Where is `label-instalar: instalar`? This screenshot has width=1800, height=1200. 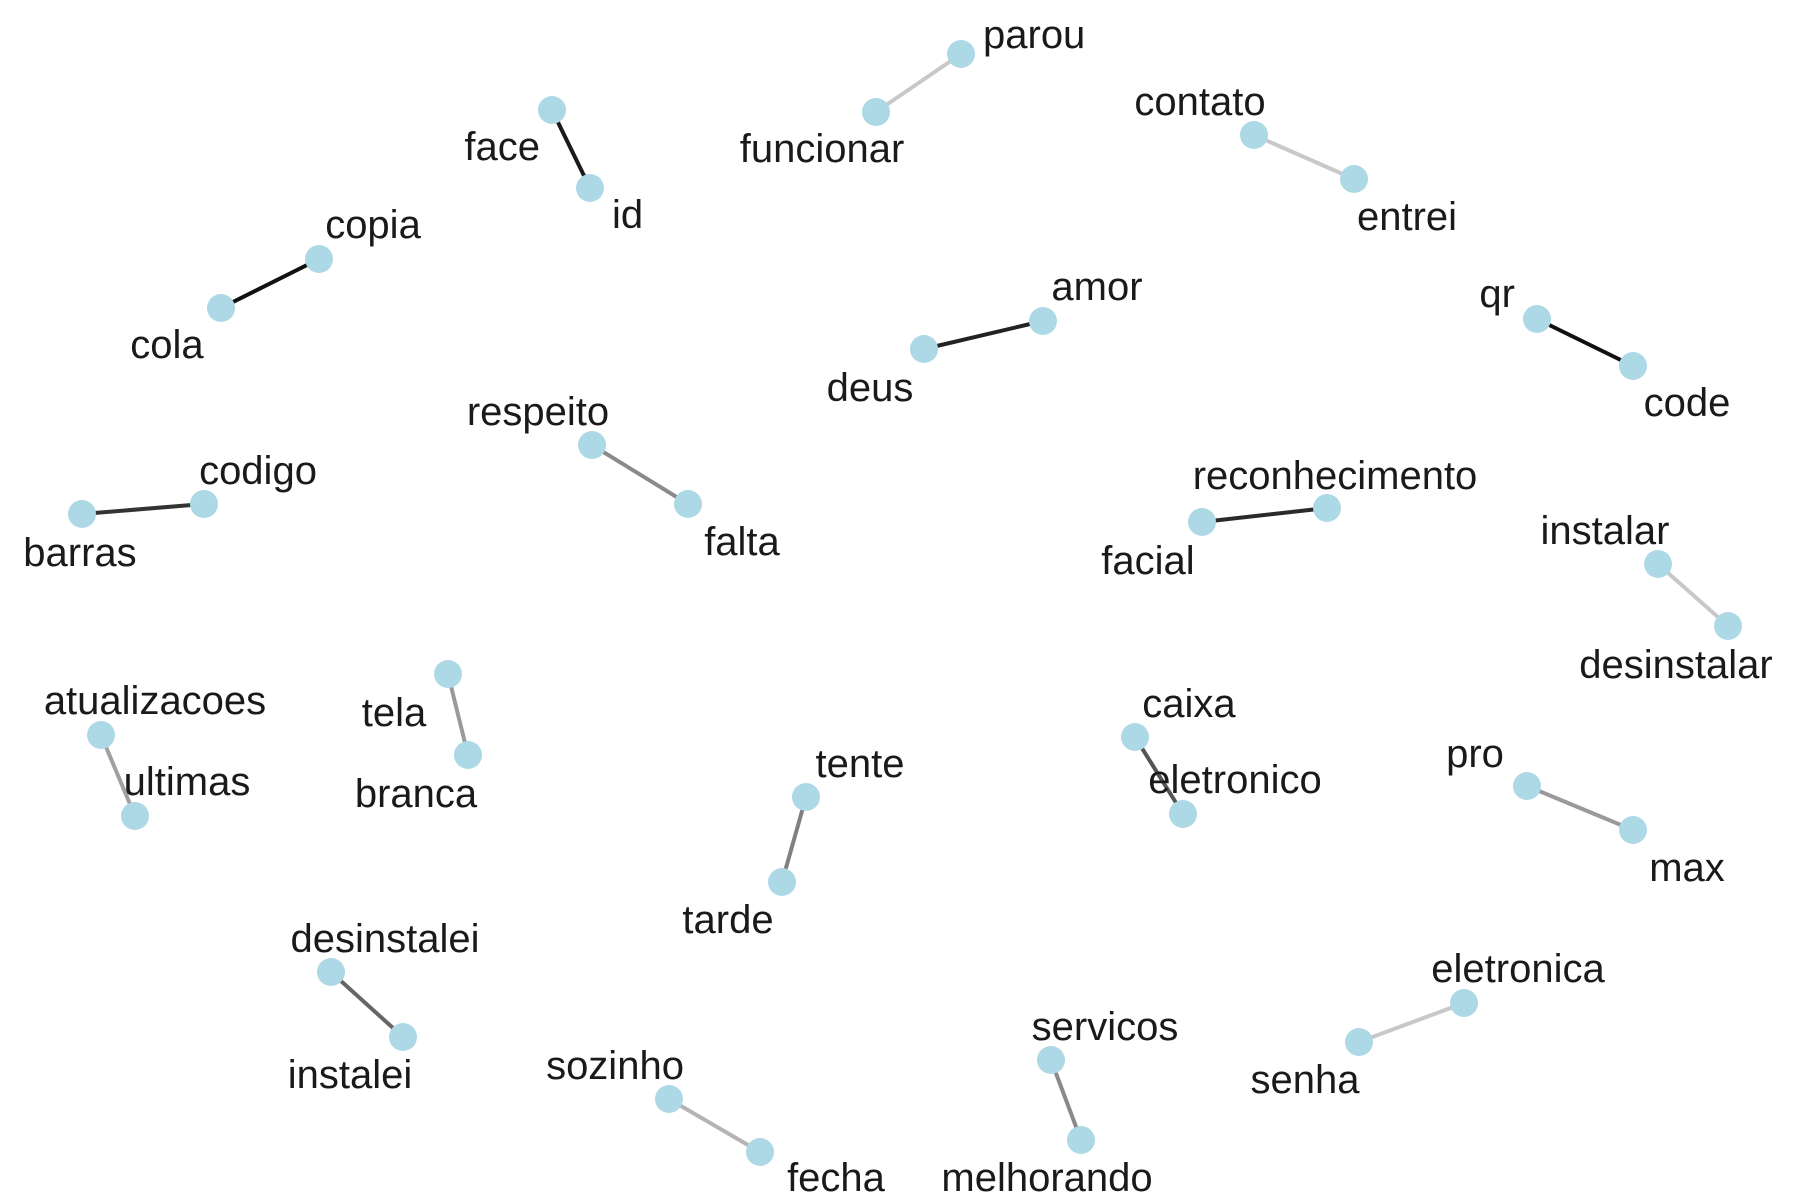 label-instalar: instalar is located at coordinates (1605, 531).